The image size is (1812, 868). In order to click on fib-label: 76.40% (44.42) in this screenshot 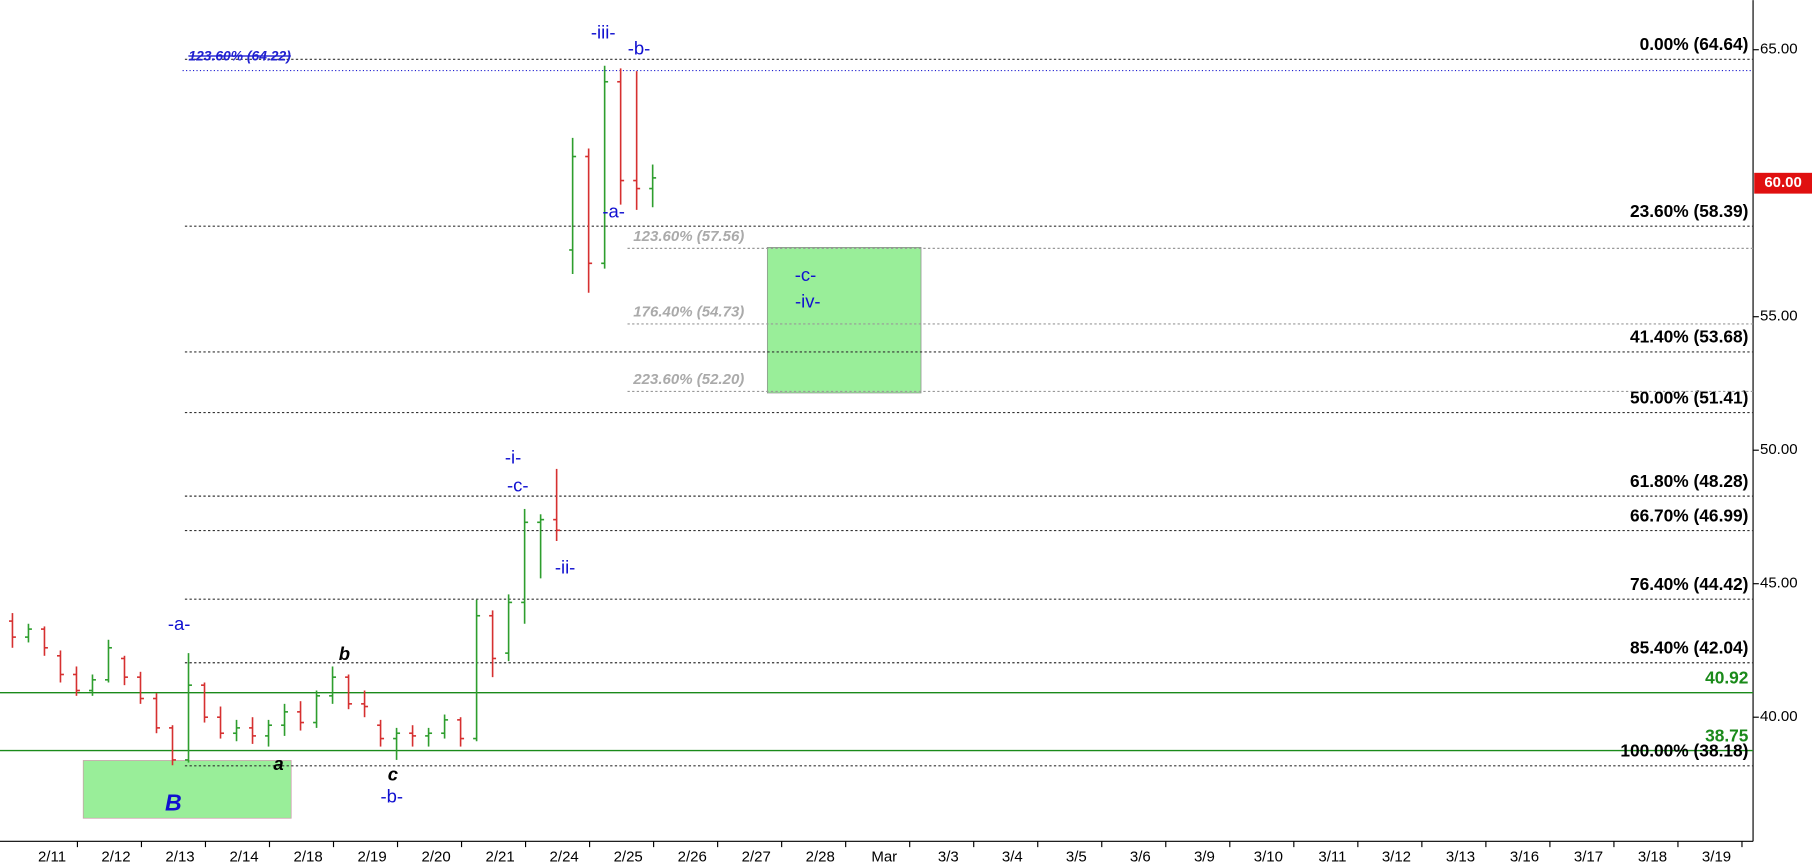, I will do `click(1689, 584)`.